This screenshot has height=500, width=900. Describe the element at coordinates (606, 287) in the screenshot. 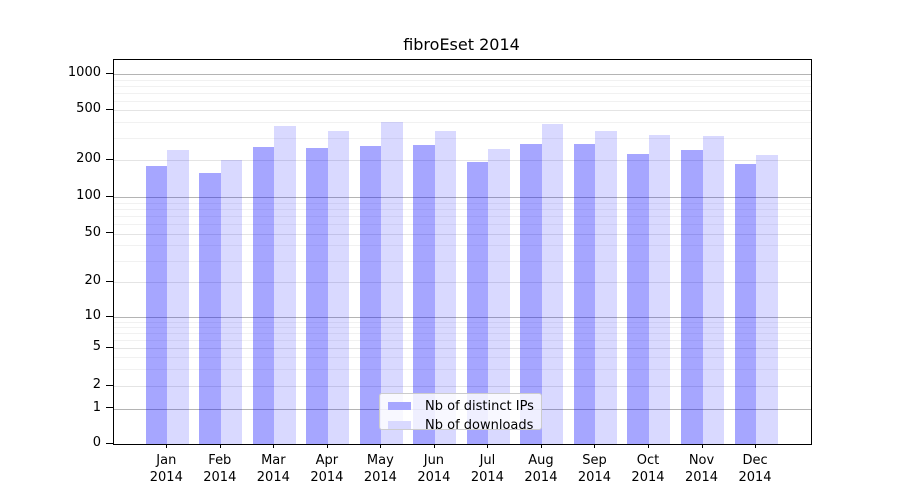

I see `bar-nb-of-downloads-sep` at that location.